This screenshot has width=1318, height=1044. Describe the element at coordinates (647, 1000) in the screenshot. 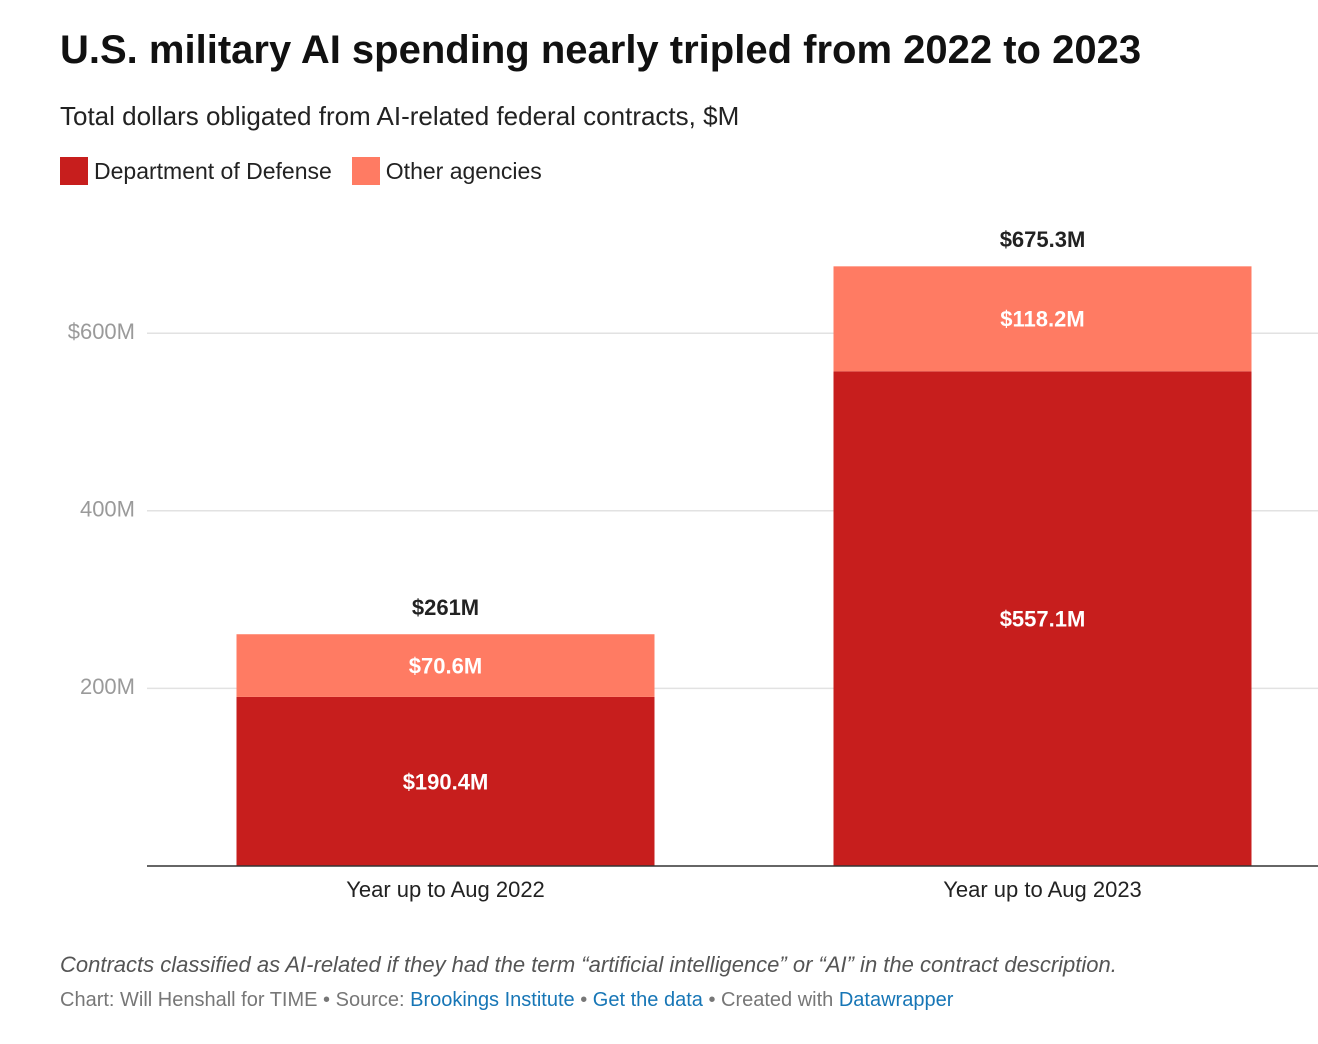

I see `data-link: Get the data` at that location.